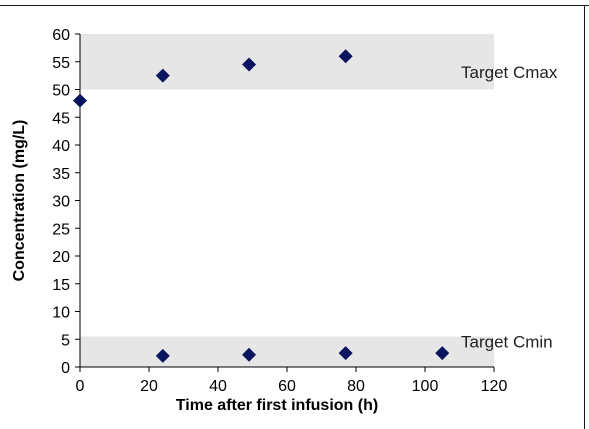 The width and height of the screenshot is (589, 429). What do you see at coordinates (287, 386) in the screenshot?
I see `x-tick-label: 60` at bounding box center [287, 386].